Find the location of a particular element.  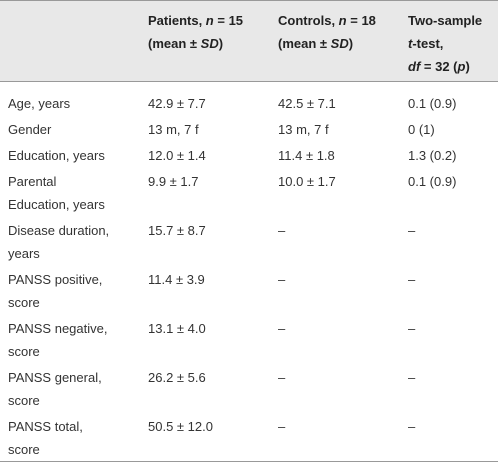

header-line: df = 32 (p) is located at coordinates (453, 66).